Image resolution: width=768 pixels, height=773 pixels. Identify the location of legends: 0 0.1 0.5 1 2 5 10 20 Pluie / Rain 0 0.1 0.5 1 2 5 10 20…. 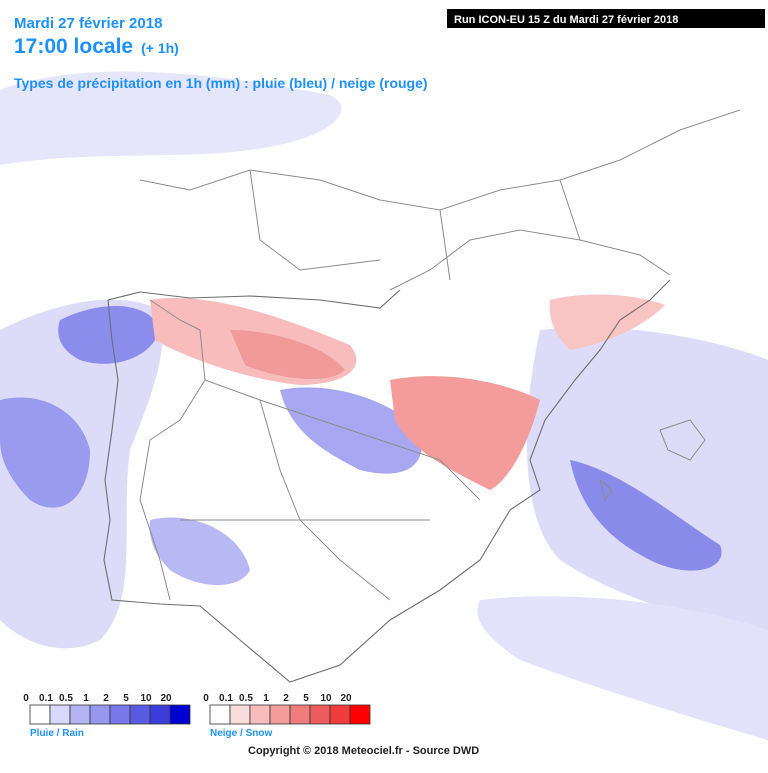
(197, 716).